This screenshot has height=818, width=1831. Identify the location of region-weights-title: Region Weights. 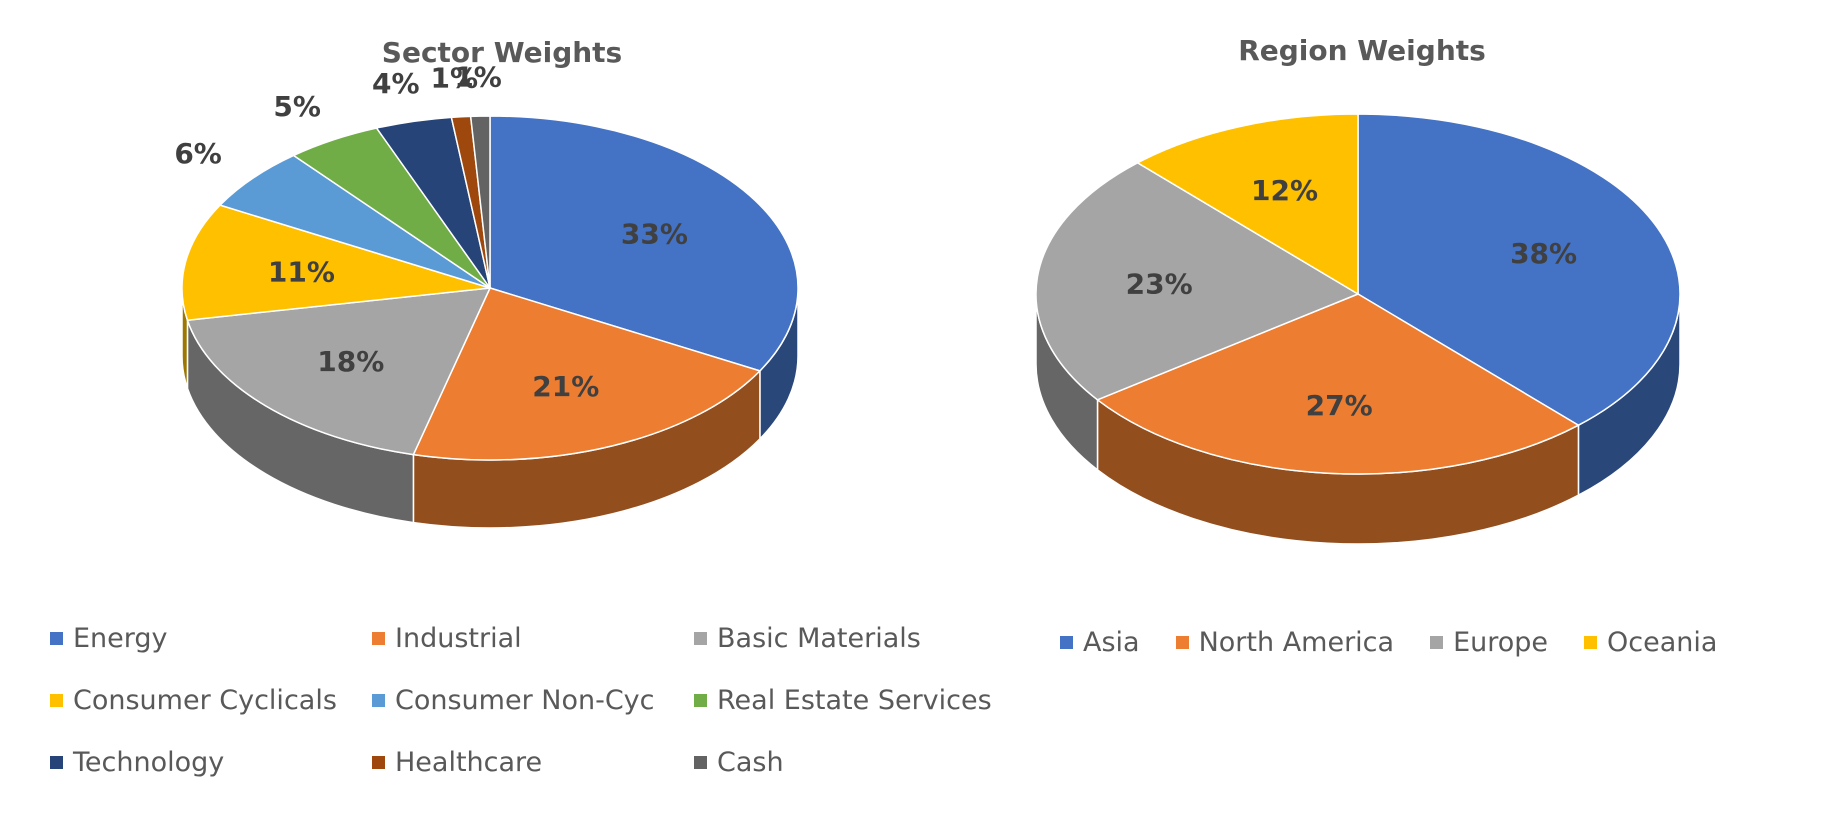
(1362, 50).